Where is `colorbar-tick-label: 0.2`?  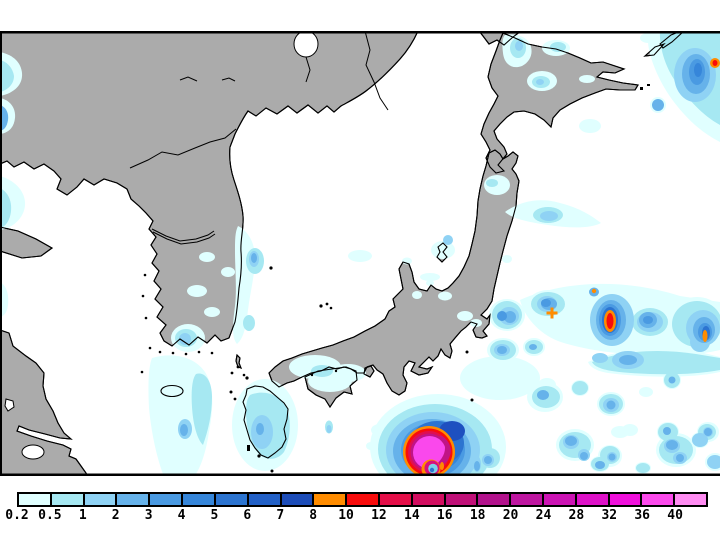 colorbar-tick-label: 0.2 is located at coordinates (17, 515).